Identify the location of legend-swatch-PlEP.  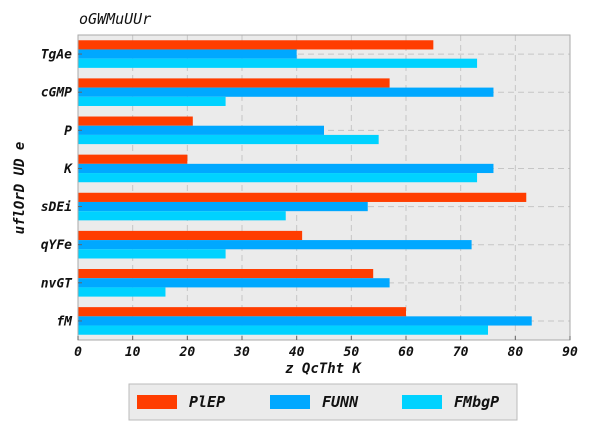
(157, 402).